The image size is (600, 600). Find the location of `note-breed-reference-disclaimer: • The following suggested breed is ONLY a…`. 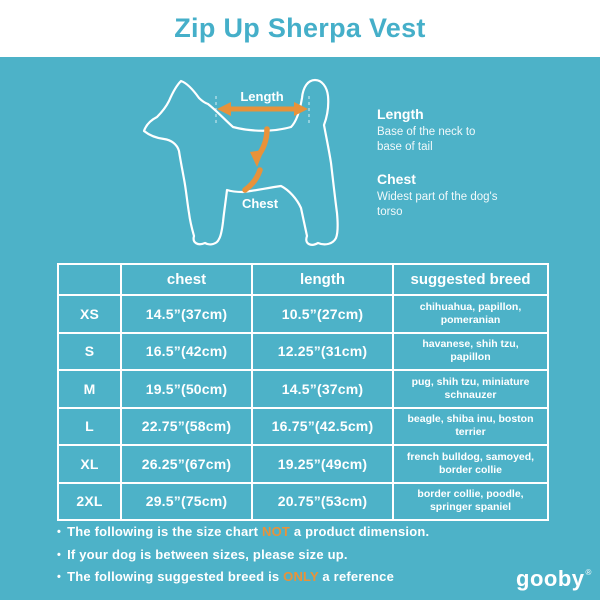

note-breed-reference-disclaimer: • The following suggested breed is ONLY a… is located at coordinates (272, 576).